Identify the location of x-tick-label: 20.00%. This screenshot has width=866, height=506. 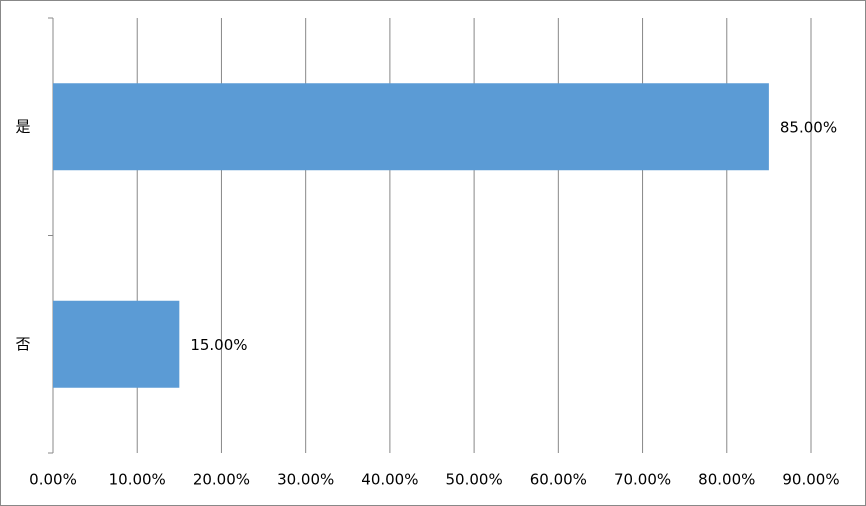
(221, 480).